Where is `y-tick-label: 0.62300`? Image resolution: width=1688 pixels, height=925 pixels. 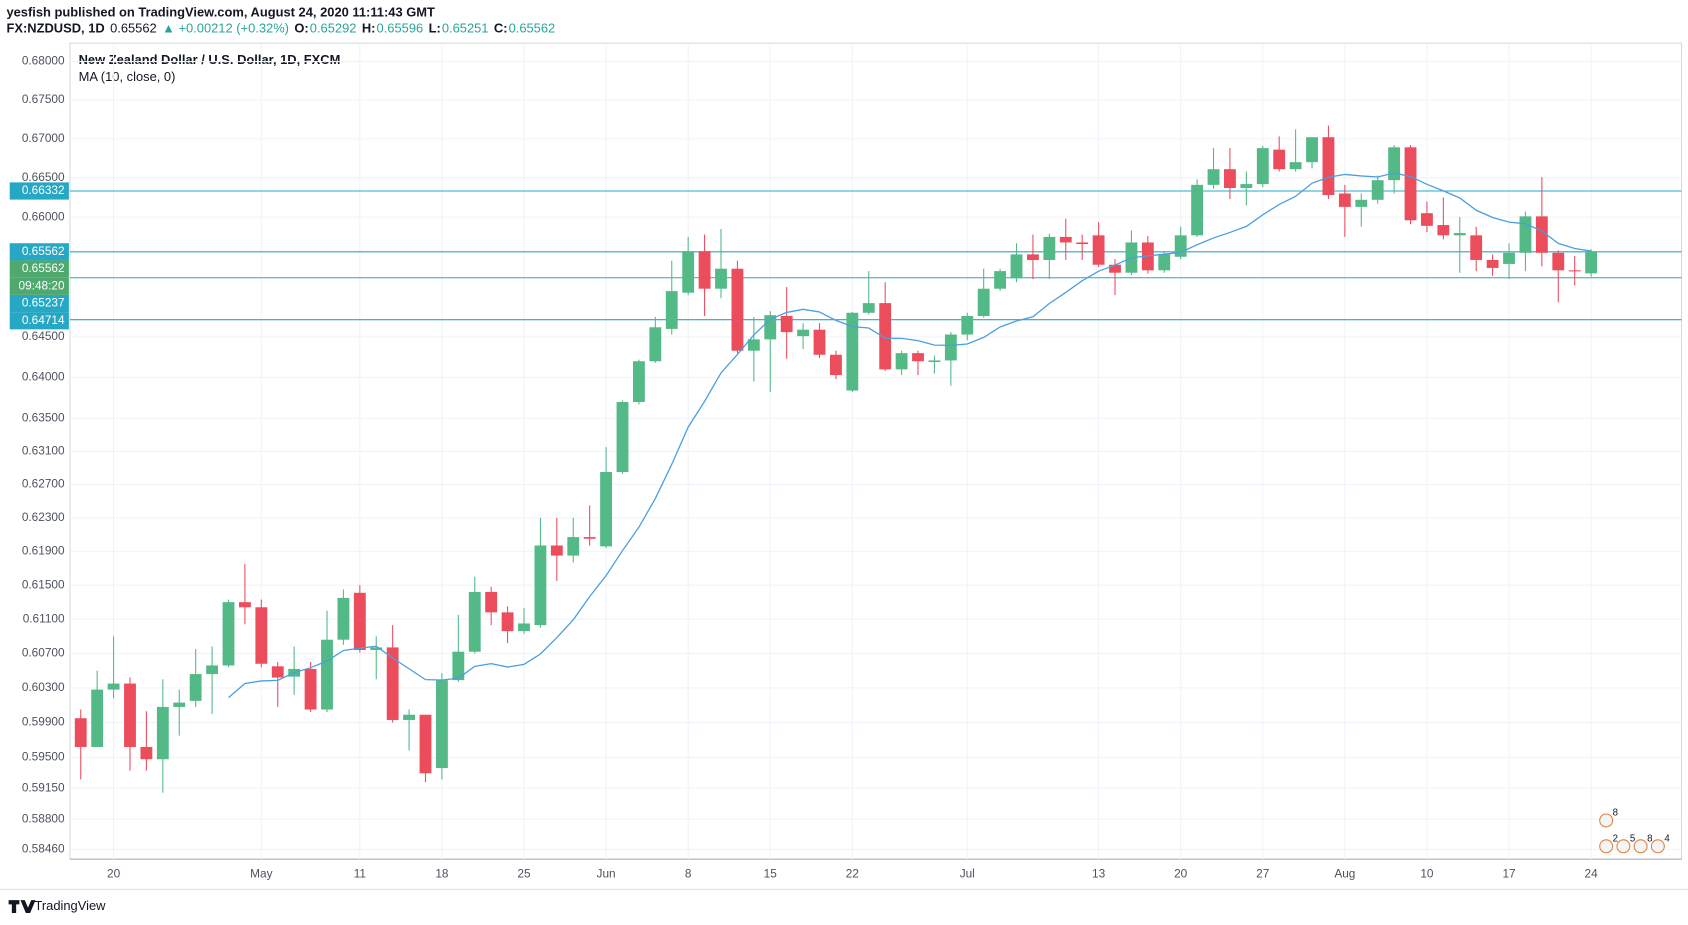
y-tick-label: 0.62300 is located at coordinates (43, 517).